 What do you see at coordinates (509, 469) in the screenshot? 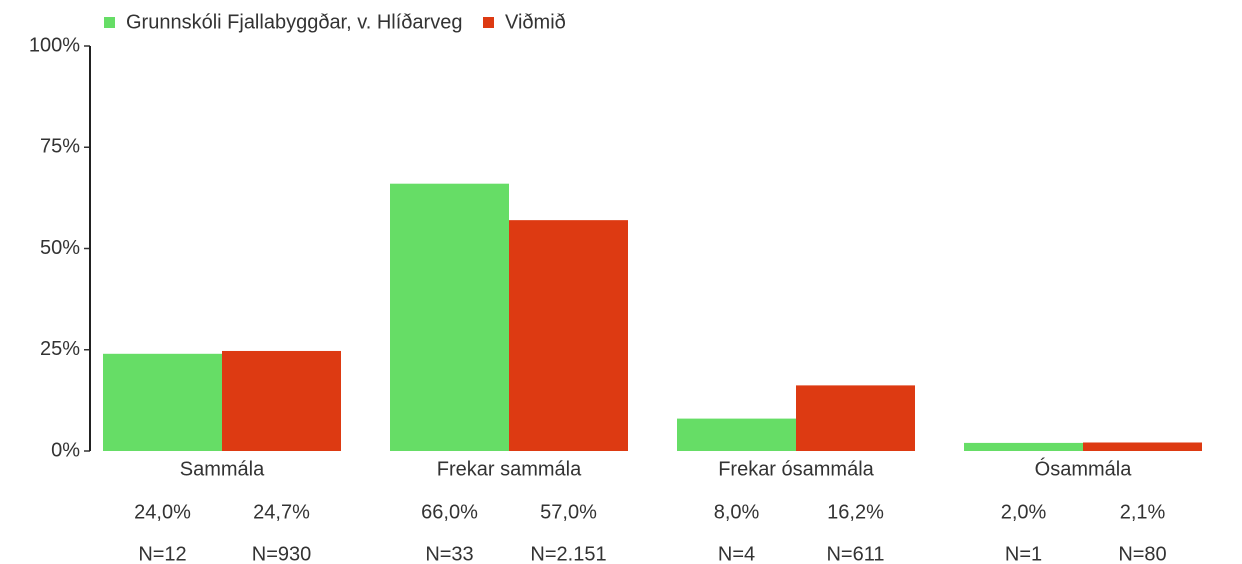
I see `x-tick-label: Frekar sammála` at bounding box center [509, 469].